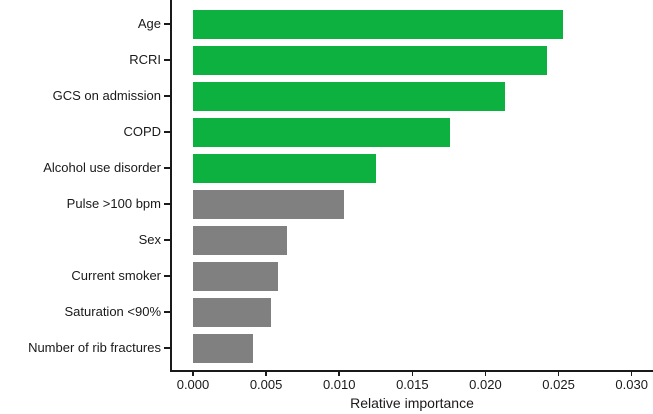 The image size is (653, 414). Describe the element at coordinates (142, 131) in the screenshot. I see `y-axis-label: COPD` at that location.